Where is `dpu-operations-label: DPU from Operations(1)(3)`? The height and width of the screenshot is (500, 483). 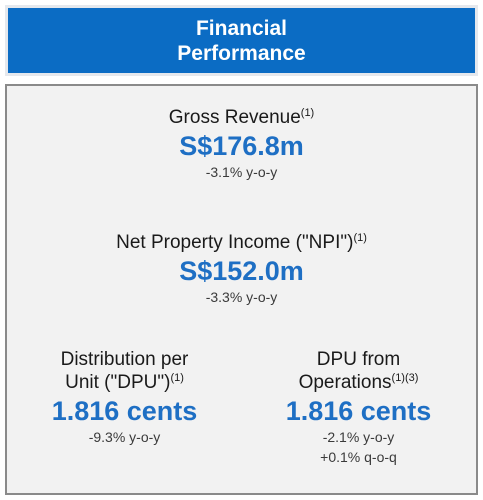
dpu-operations-label: DPU from Operations(1)(3) is located at coordinates (358, 371).